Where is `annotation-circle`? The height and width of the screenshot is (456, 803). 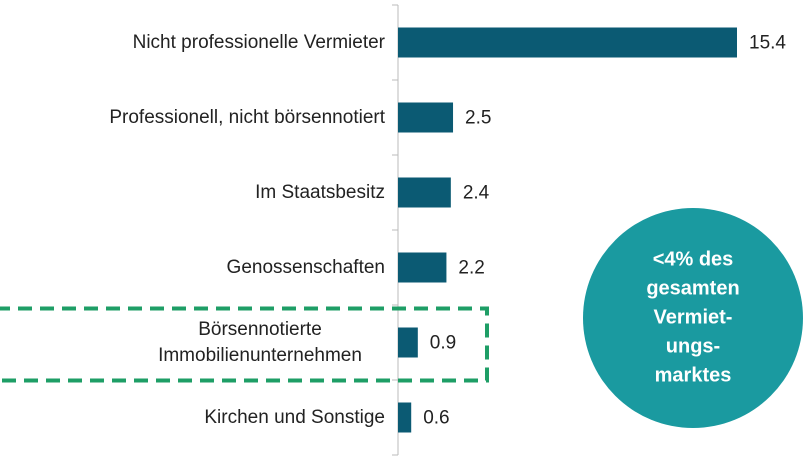 annotation-circle is located at coordinates (693, 318).